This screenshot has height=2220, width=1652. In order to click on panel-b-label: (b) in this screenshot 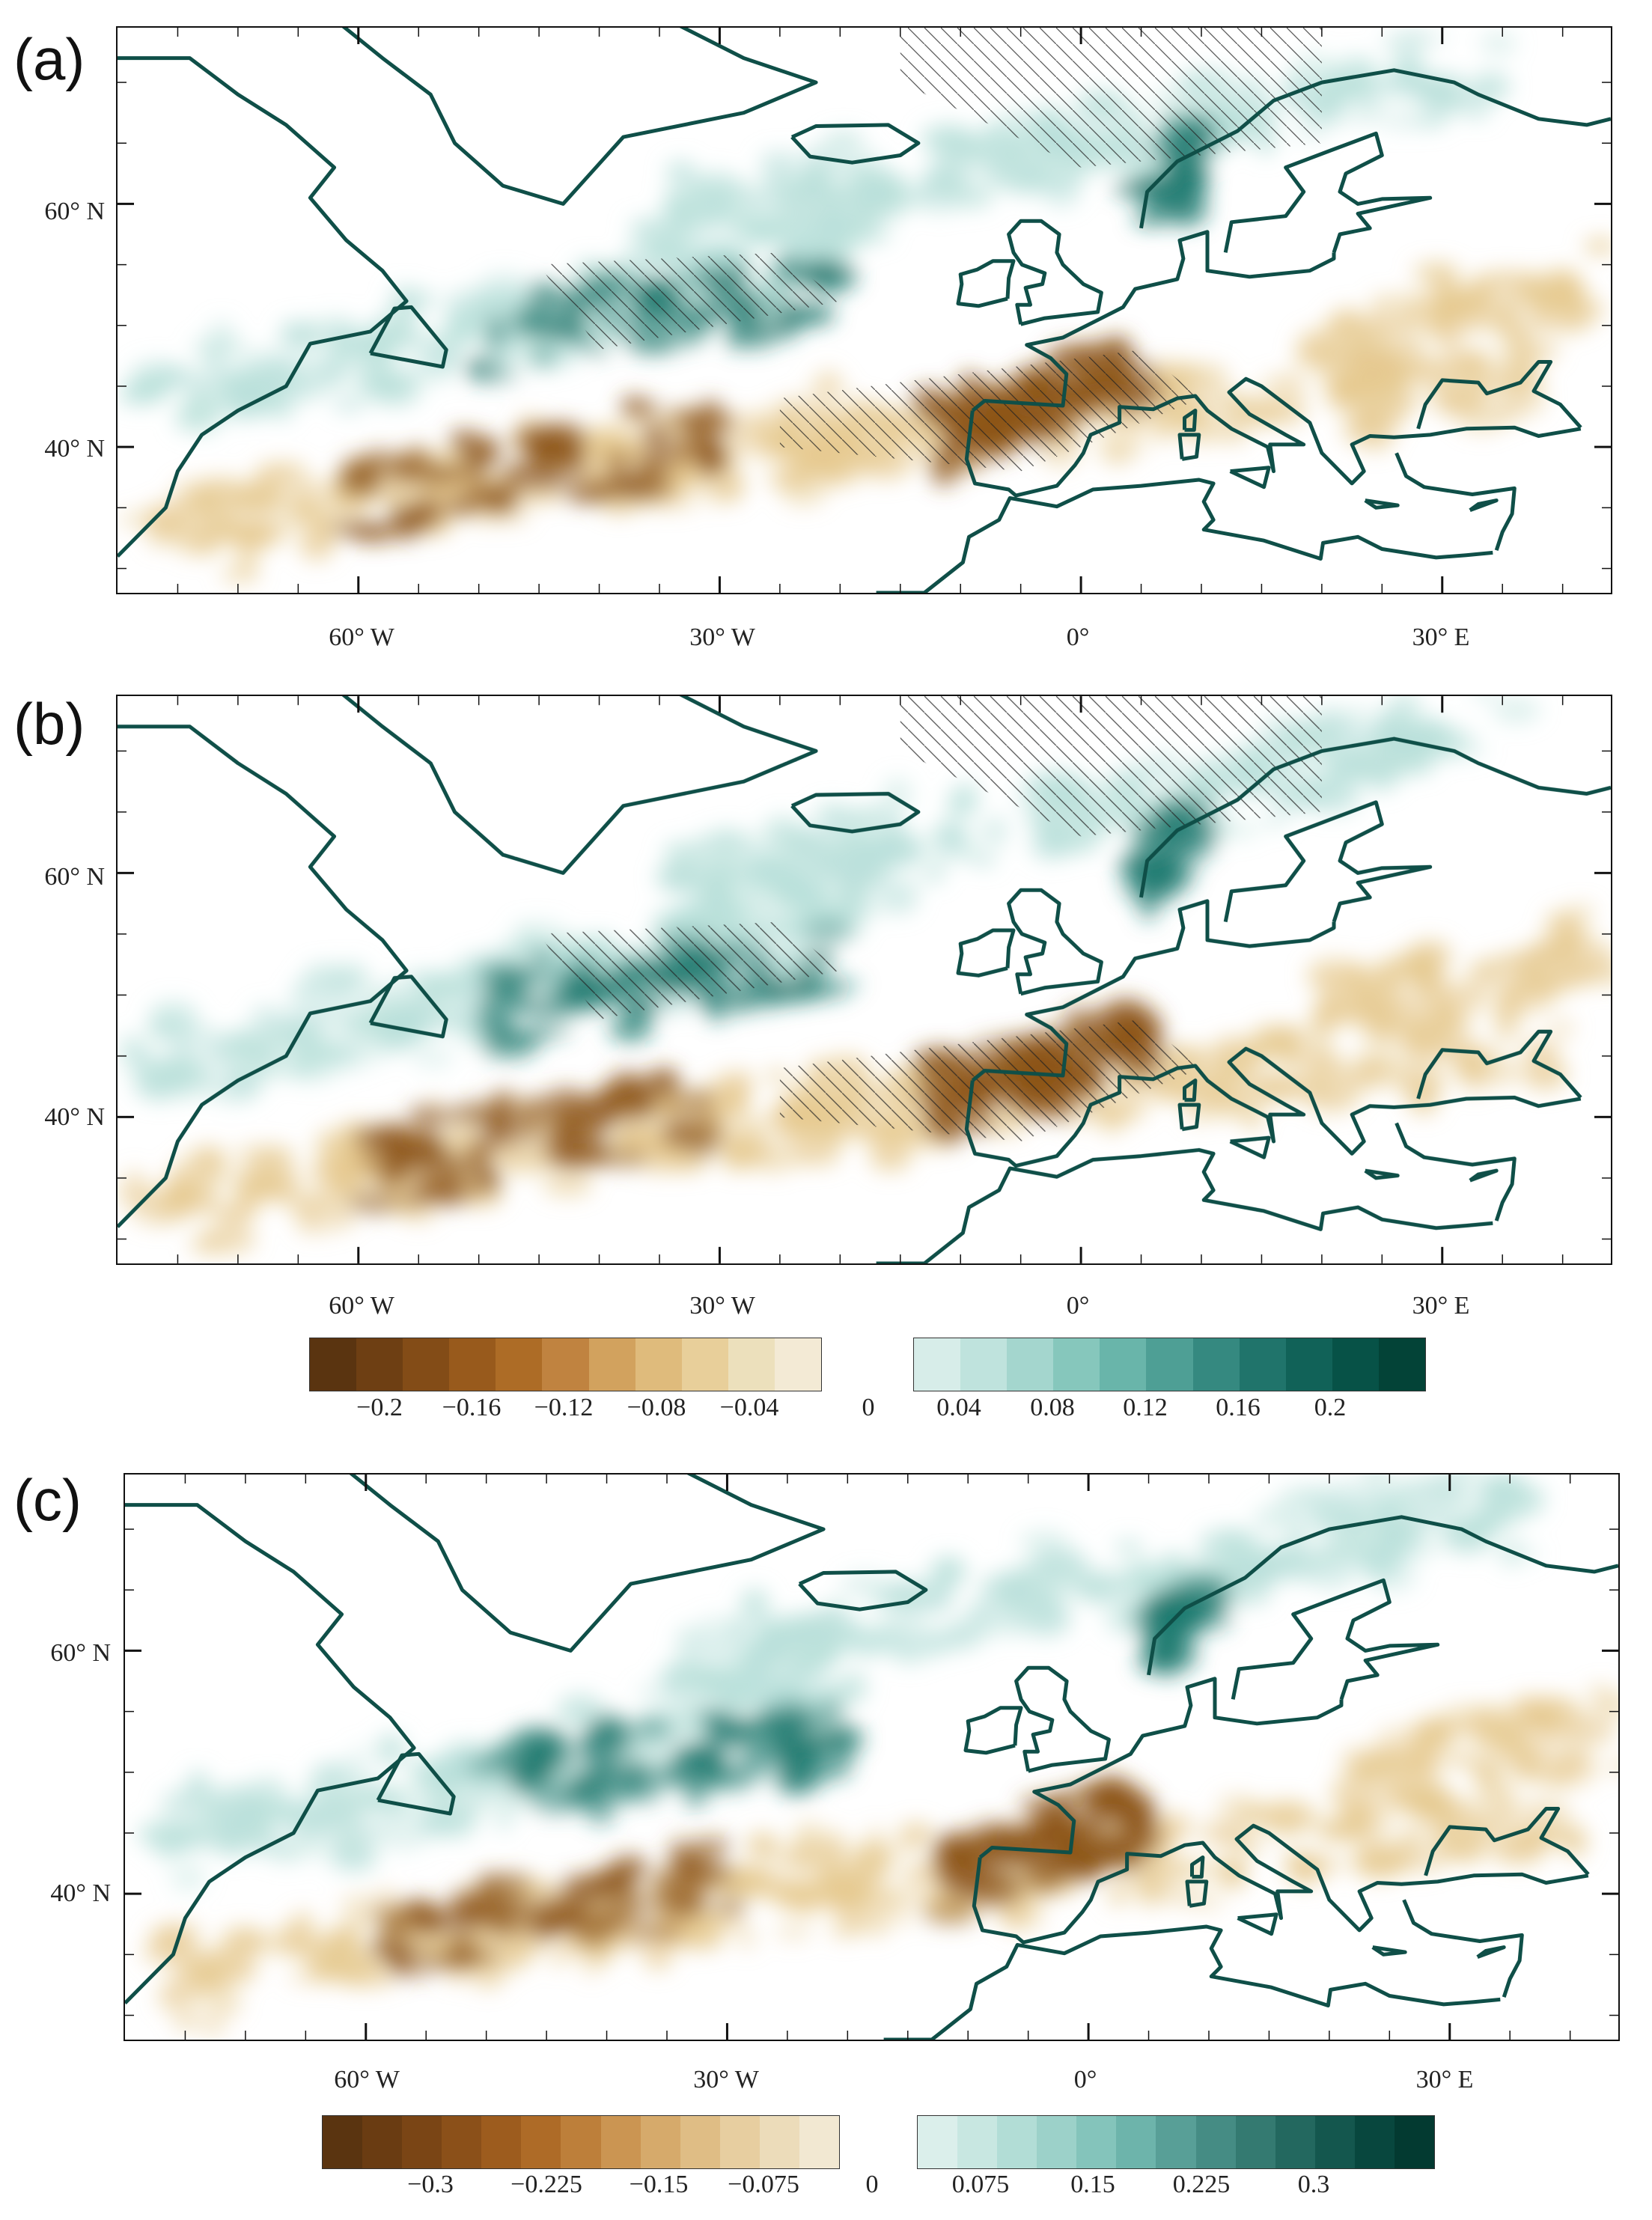, I will do `click(49, 724)`.